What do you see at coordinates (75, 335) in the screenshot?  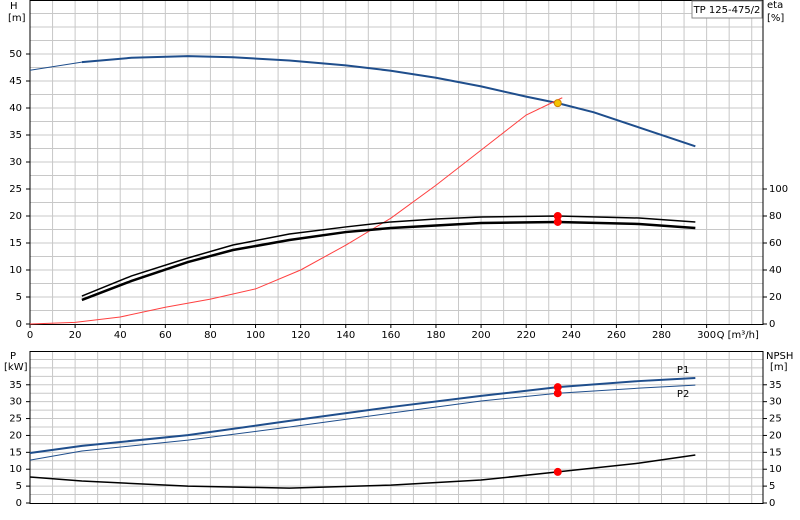 I see `x-tick-label: 20` at bounding box center [75, 335].